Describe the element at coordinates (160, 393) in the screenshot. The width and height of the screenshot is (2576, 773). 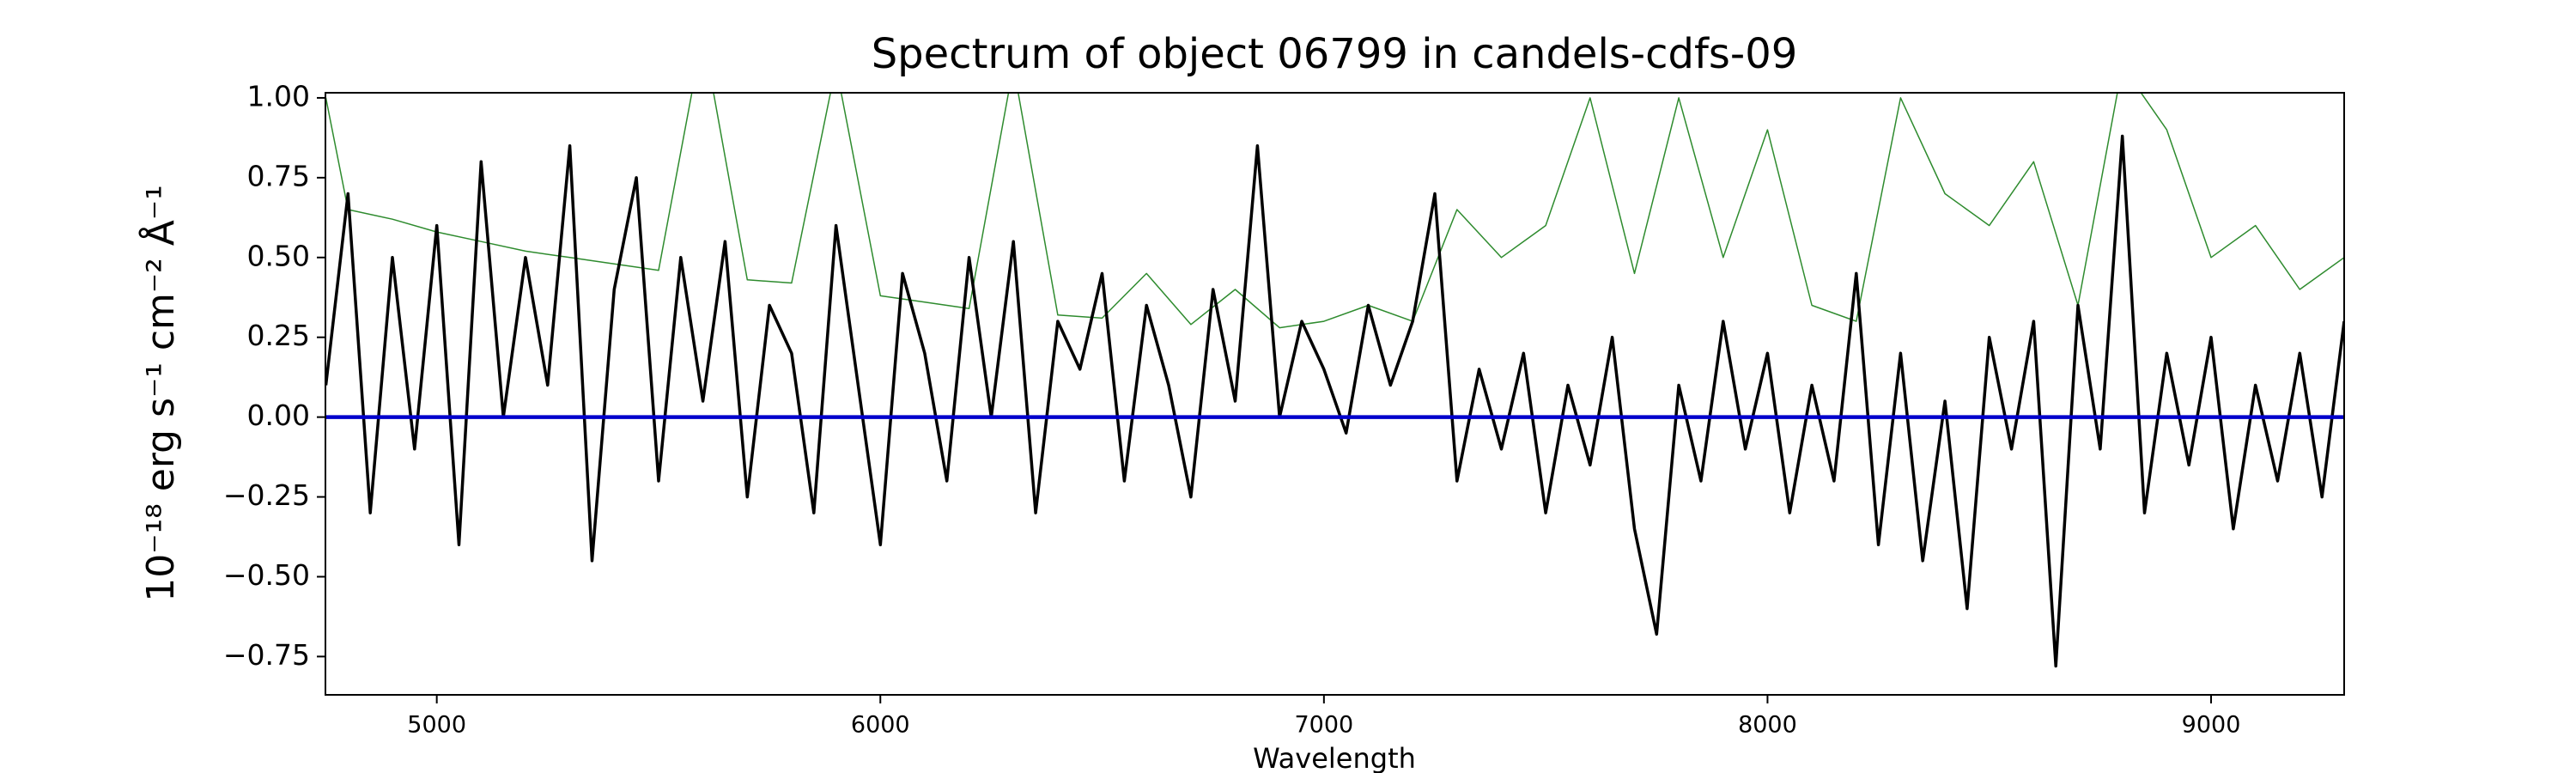
I see `y-axis-label: 10⁻¹⁸ erg s⁻¹ cm⁻² Å⁻¹` at that location.